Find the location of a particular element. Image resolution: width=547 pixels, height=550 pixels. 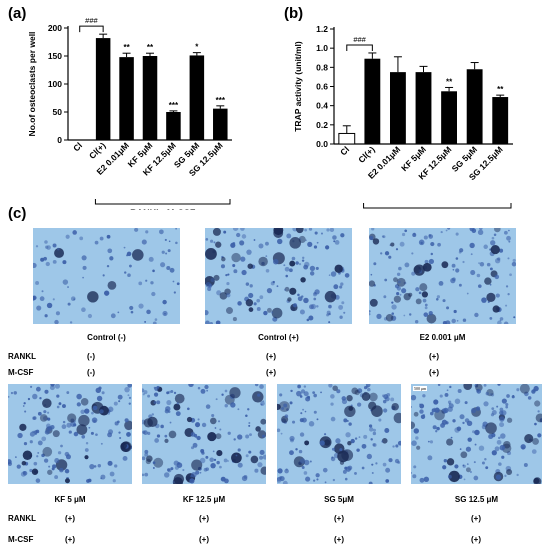

chartB-ytick-label: 0.4 is located at coordinates (322, 106).